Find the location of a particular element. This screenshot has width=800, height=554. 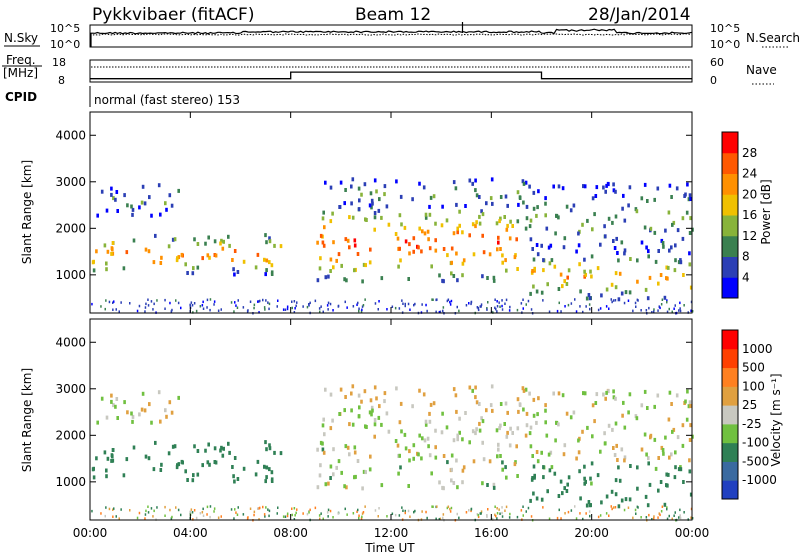

y-tick-label: 3000 is located at coordinates (70, 389).